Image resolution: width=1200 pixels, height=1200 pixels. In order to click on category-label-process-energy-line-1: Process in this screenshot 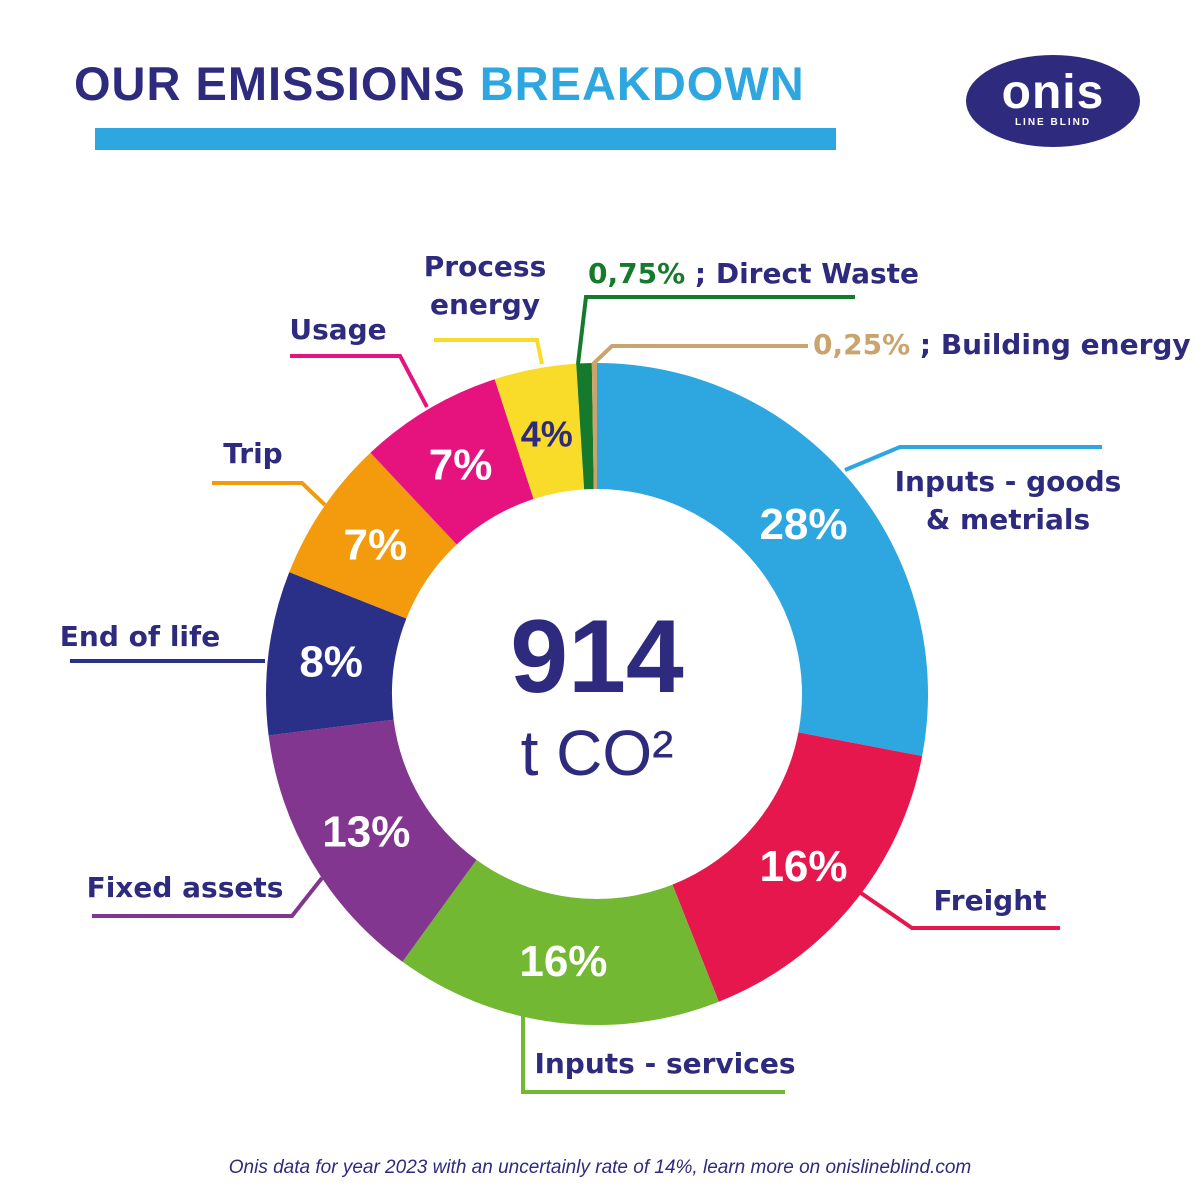, I will do `click(485, 266)`.